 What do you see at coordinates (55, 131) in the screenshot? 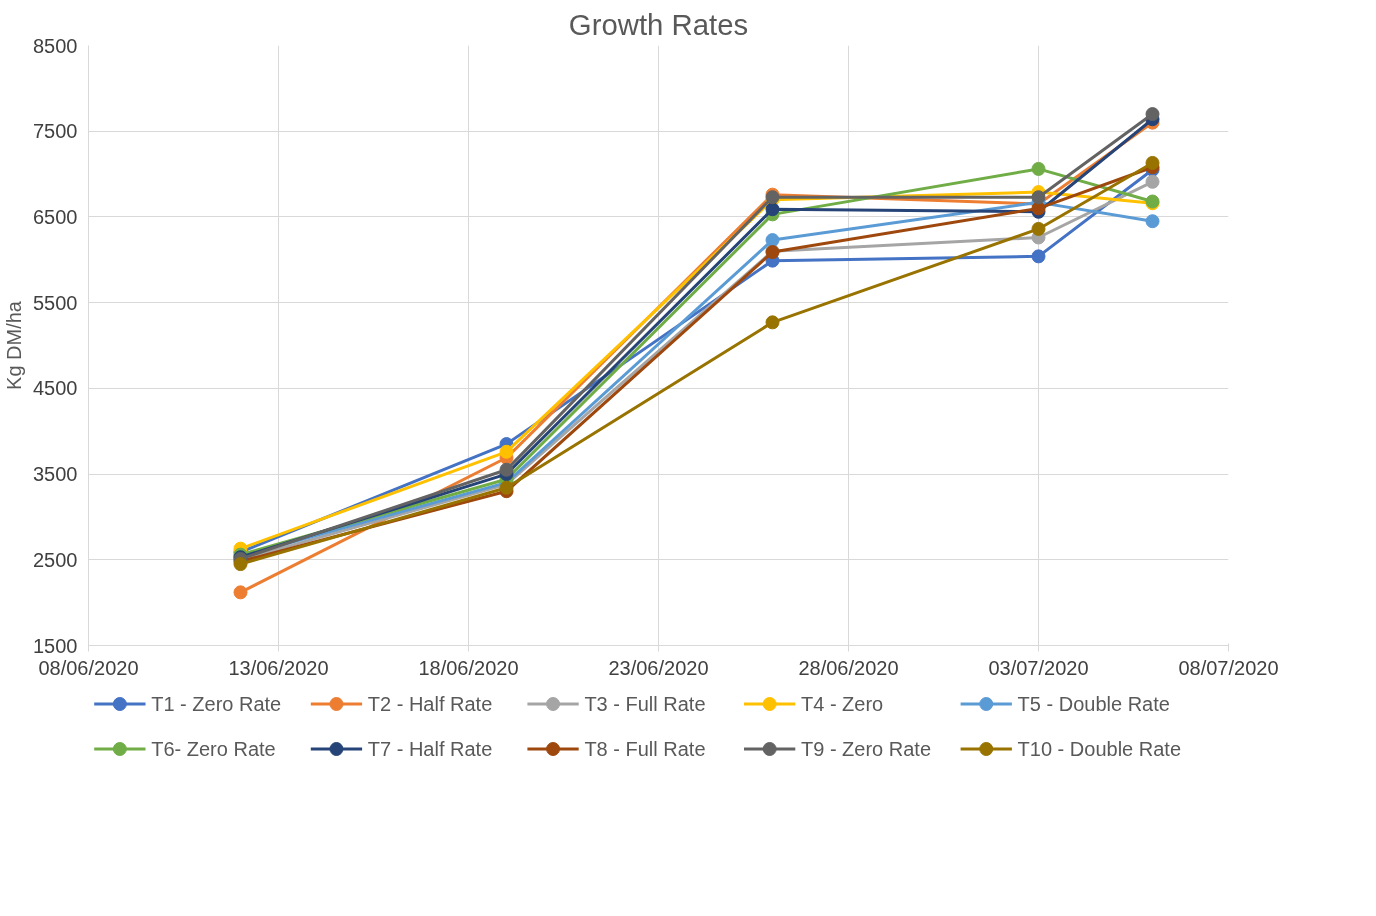
I see `y-tick-label: 7500` at bounding box center [55, 131].